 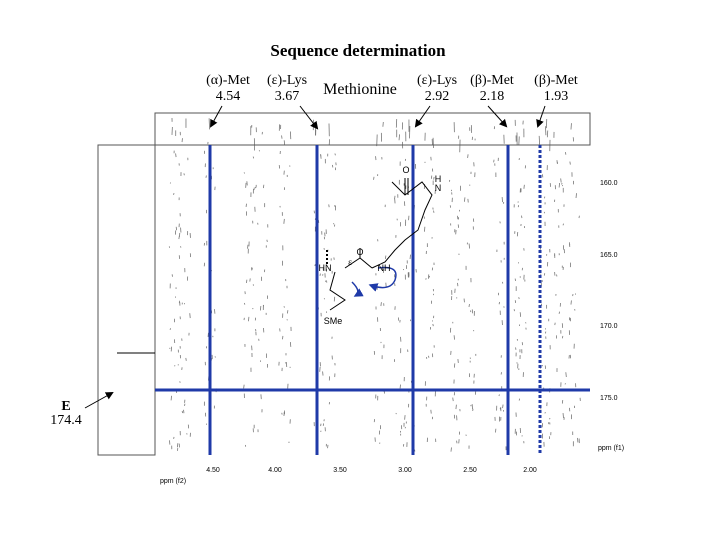 What do you see at coordinates (213, 470) in the screenshot?
I see `x-tick-label: 4.50` at bounding box center [213, 470].